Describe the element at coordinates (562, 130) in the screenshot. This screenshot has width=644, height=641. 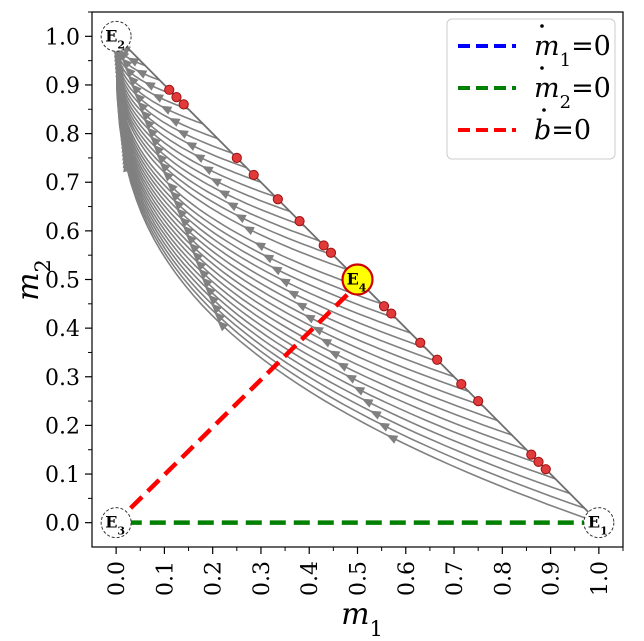
I see `legend-label: b=0` at that location.